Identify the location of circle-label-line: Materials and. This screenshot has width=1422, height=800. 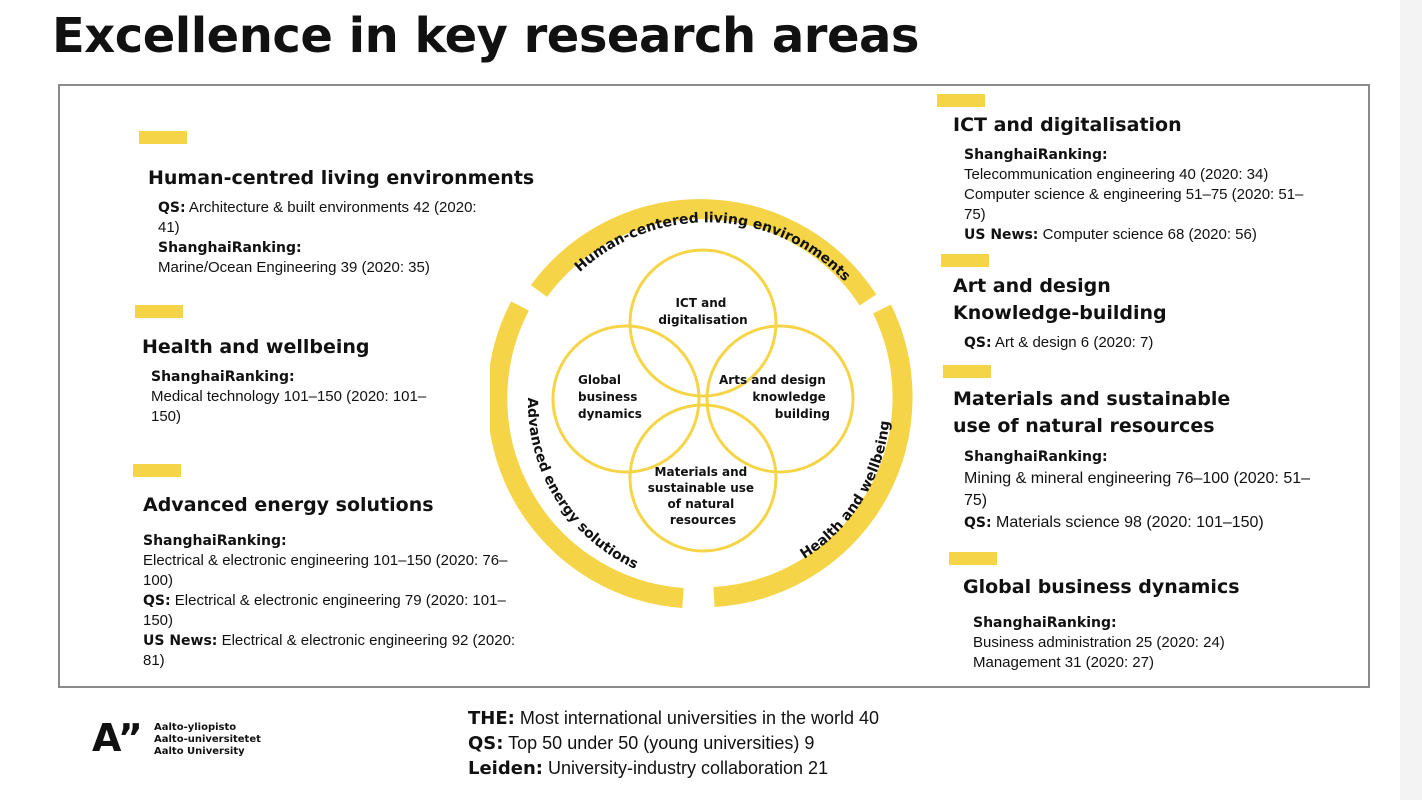
(701, 472).